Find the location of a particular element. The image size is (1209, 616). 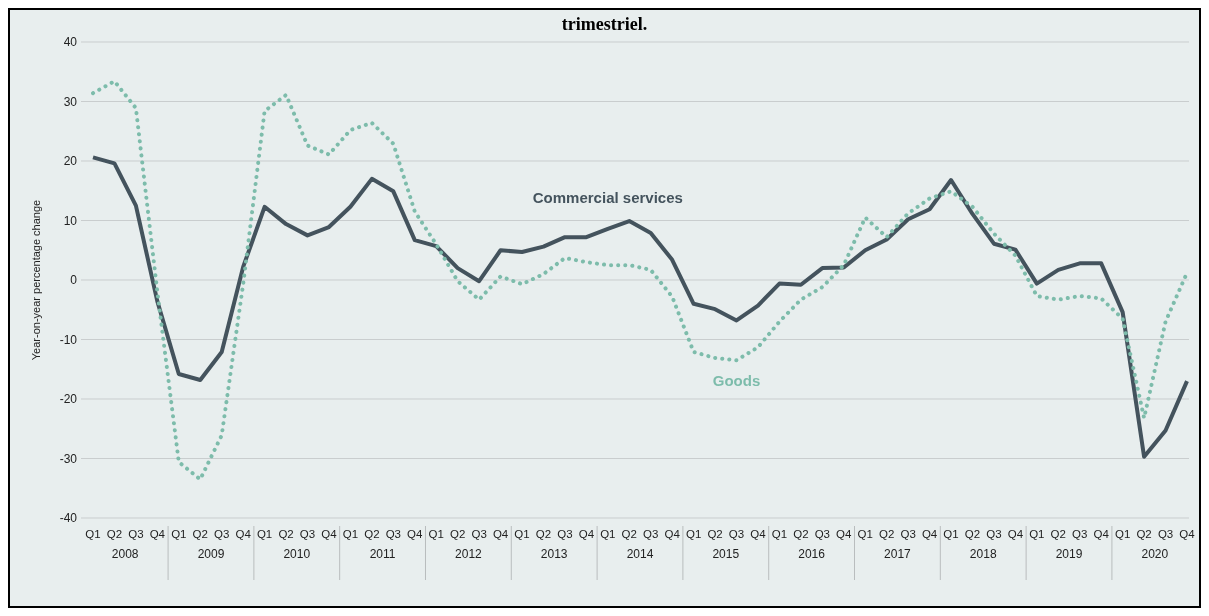

text: 2014 is located at coordinates (640, 554).